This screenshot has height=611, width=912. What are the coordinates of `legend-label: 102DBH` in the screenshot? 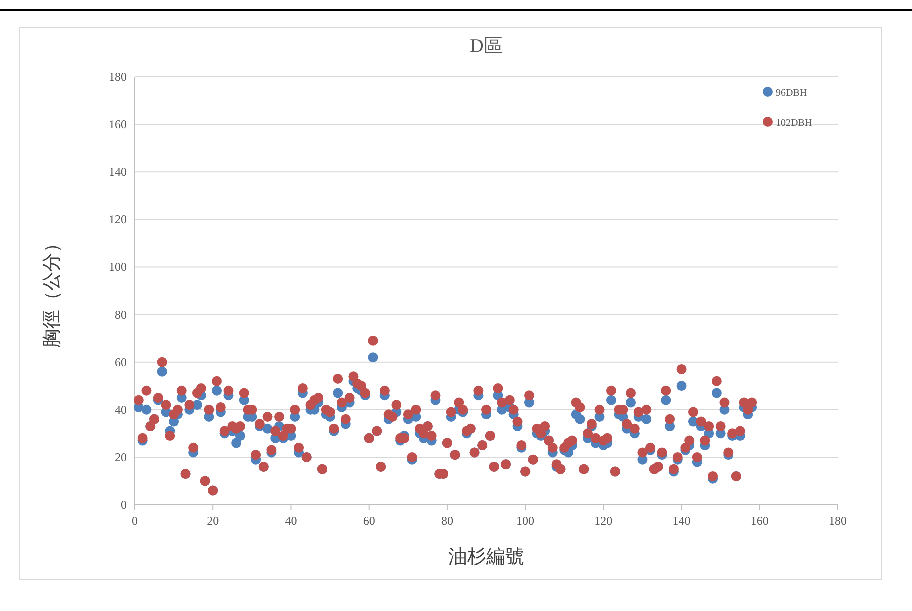 It's located at (794, 123).